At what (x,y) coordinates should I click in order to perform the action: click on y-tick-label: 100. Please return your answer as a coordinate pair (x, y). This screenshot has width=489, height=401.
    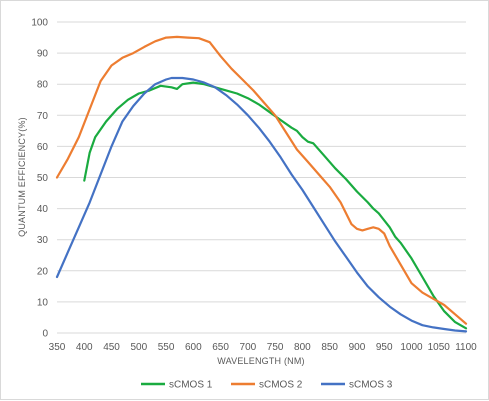
    Looking at the image, I should click on (39, 23).